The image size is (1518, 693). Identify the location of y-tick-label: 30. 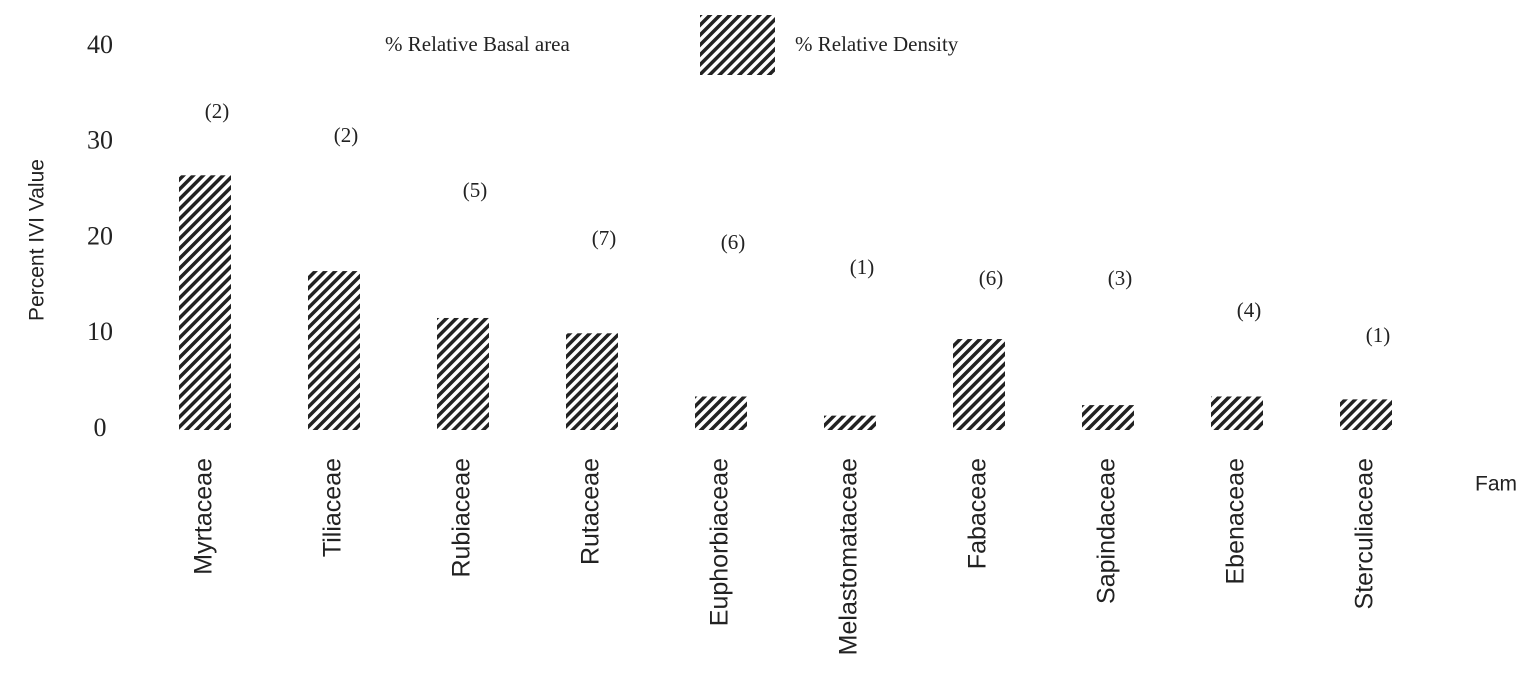
(100, 140).